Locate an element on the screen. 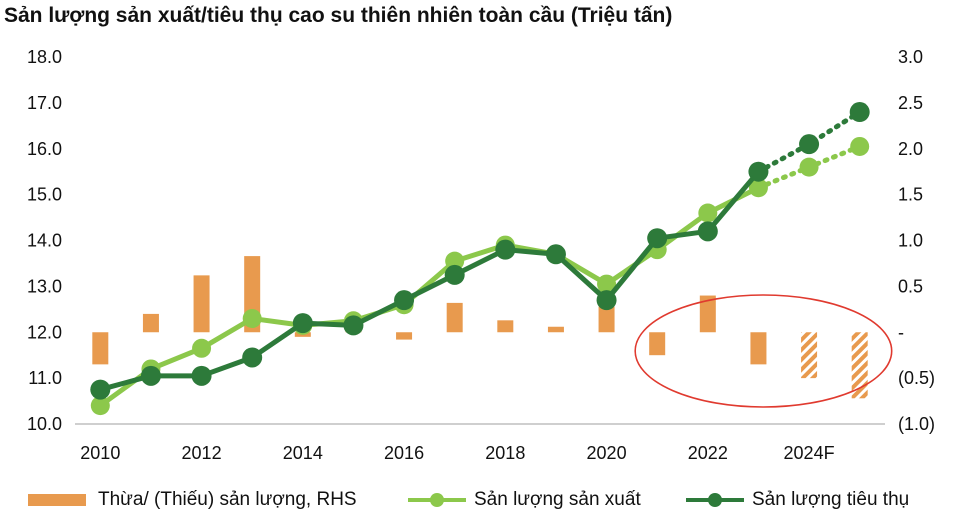  x-tick-label: 2020 is located at coordinates (607, 453).